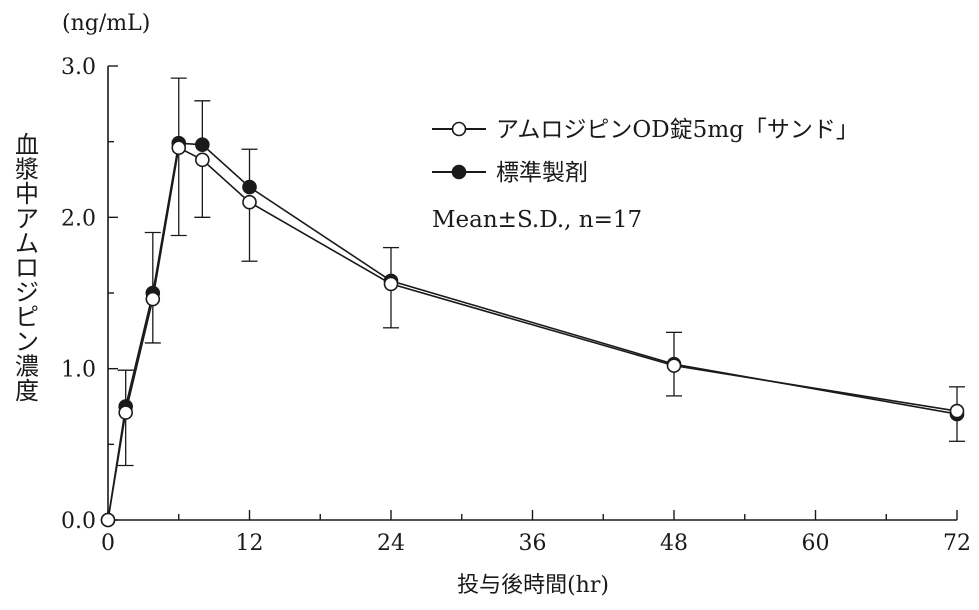 The image size is (979, 610). What do you see at coordinates (106, 23) in the screenshot?
I see `y-unit-label: (ng/mL)` at bounding box center [106, 23].